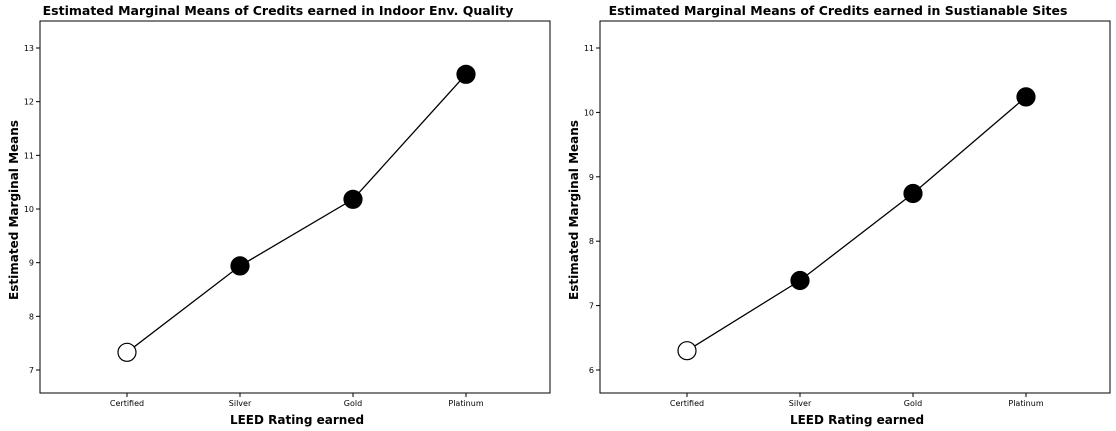 The image size is (1116, 431). I want to click on y-tick-label: 12, so click(29, 102).